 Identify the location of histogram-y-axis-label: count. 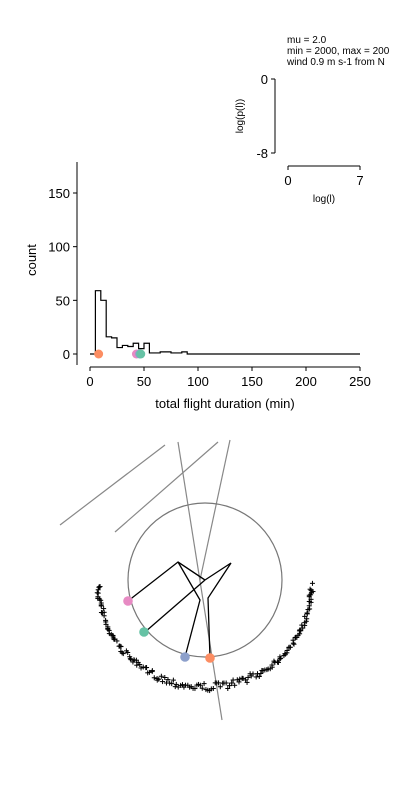
(31, 260).